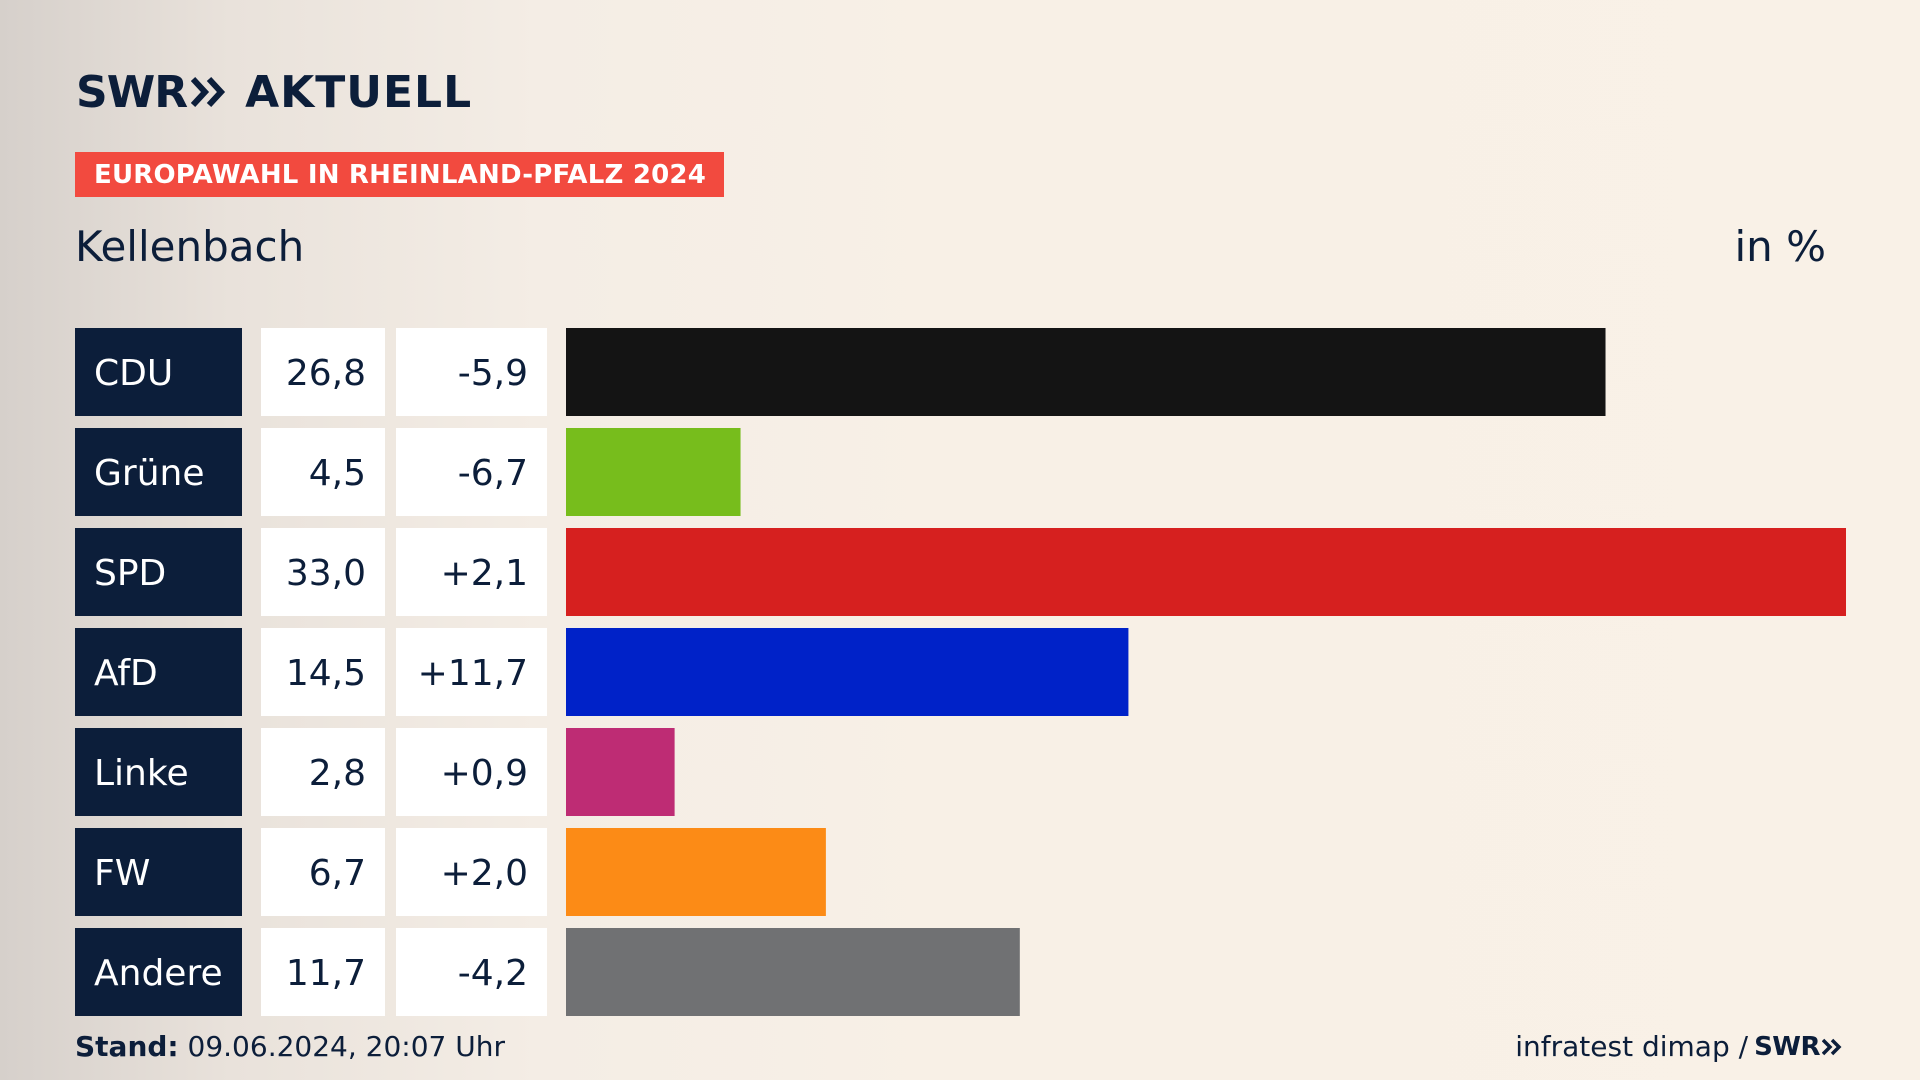 The height and width of the screenshot is (1080, 1920). What do you see at coordinates (132, 92) in the screenshot?
I see `logo-swr-text: SWR` at bounding box center [132, 92].